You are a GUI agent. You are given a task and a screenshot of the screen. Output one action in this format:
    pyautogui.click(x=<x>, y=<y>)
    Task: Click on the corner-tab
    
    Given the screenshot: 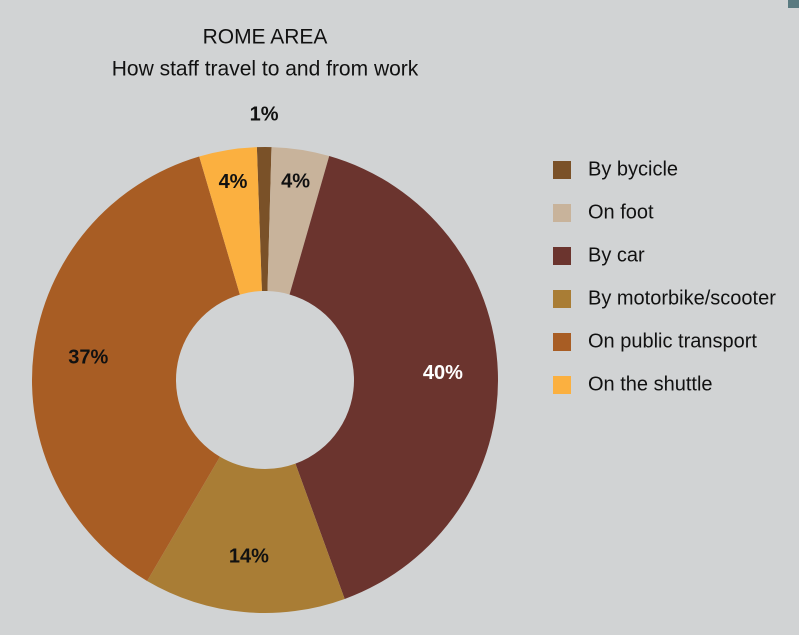 What is the action you would take?
    pyautogui.click(x=793, y=4)
    